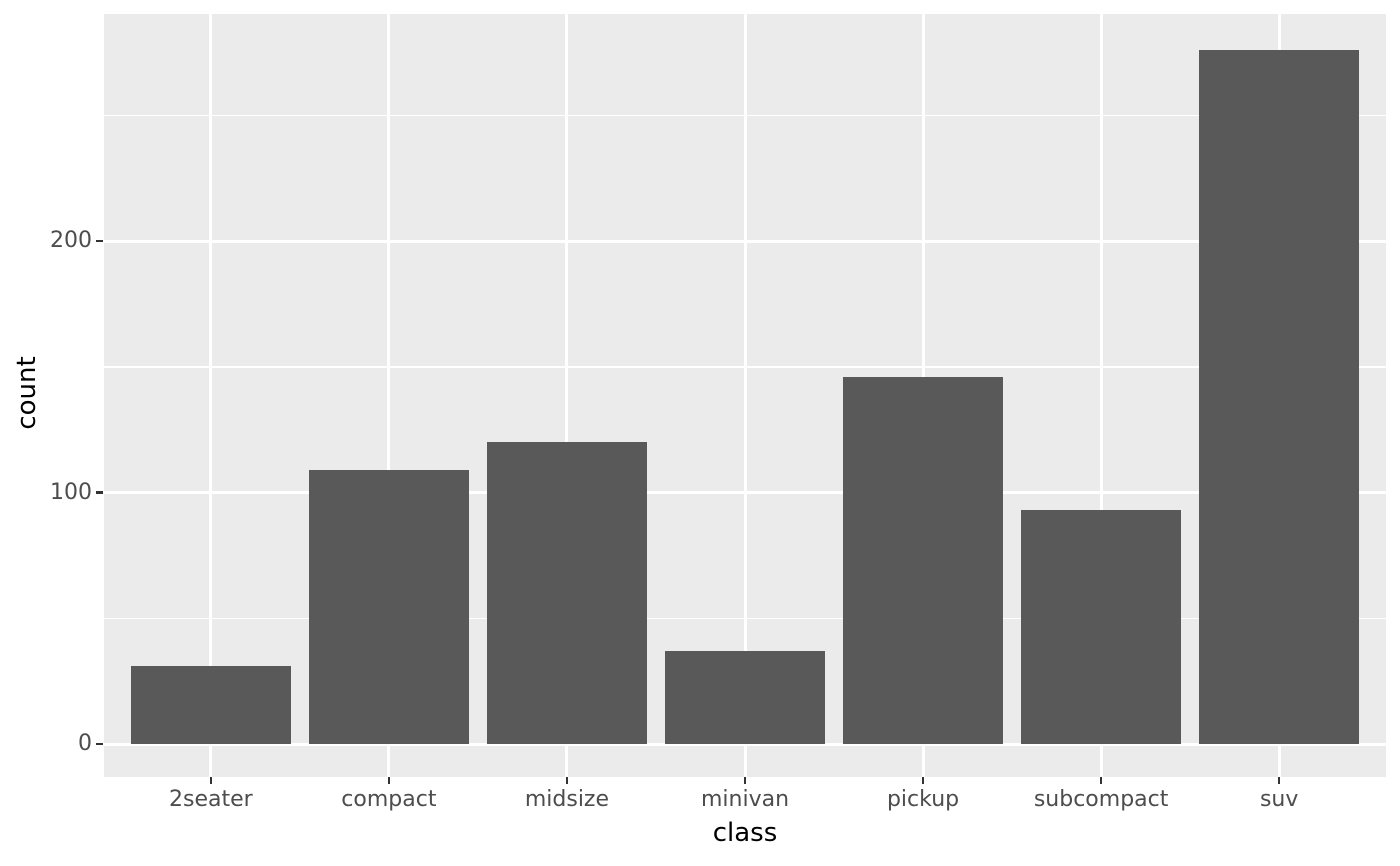 The image size is (1400, 866). Describe the element at coordinates (1101, 395) in the screenshot. I see `gridline-major-v-subcompact` at that location.